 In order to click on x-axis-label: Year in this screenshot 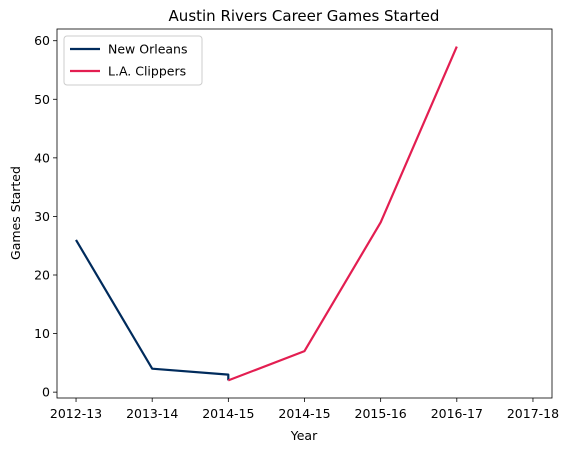, I will do `click(304, 435)`.